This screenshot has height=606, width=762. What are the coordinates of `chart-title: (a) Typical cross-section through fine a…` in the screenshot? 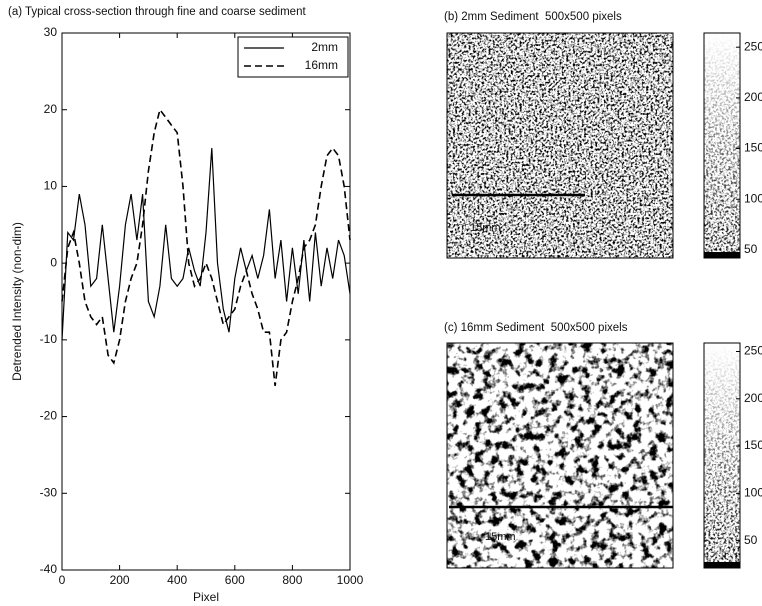 It's located at (157, 12).